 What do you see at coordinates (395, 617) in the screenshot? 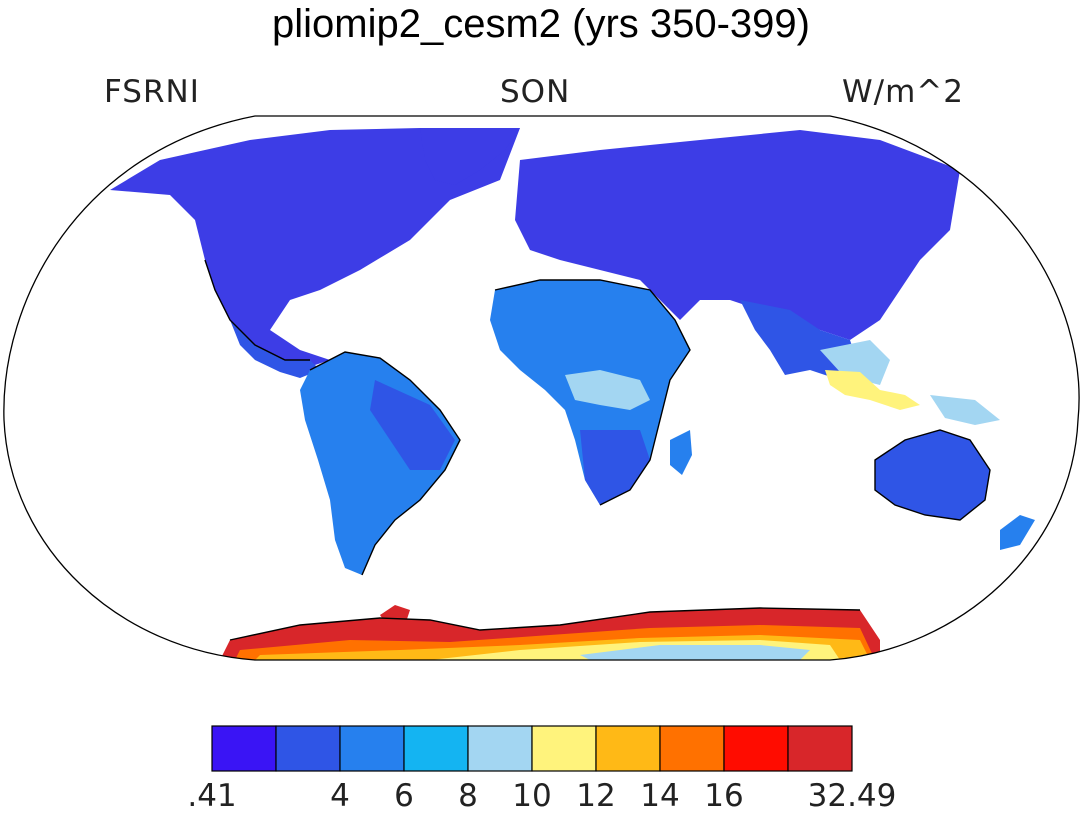
I see `antarctic-peninsula` at bounding box center [395, 617].